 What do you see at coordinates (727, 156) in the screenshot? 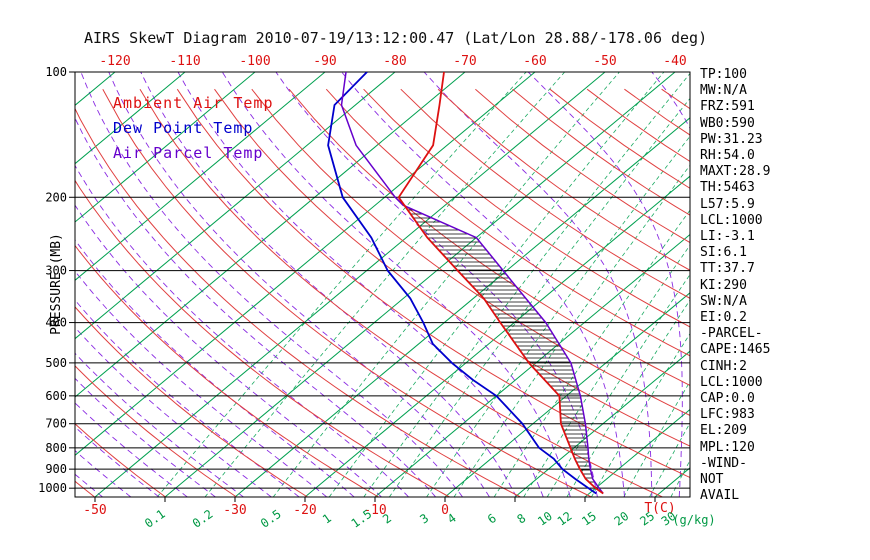
I see `stat-line: RH:54.0` at bounding box center [727, 156].